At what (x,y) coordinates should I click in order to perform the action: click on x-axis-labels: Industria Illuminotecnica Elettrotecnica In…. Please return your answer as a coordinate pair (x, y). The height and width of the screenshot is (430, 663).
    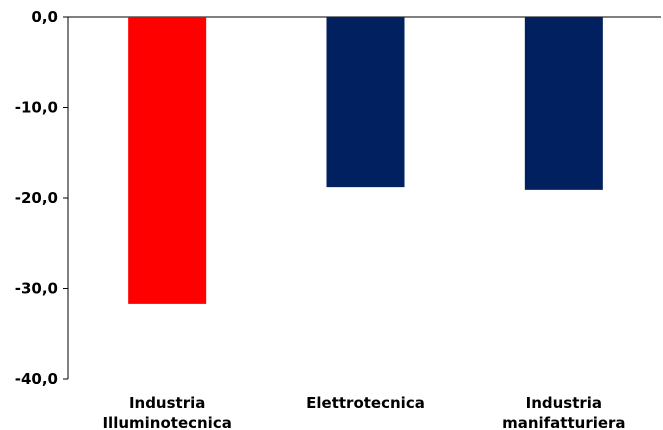
    Looking at the image, I should click on (363, 412).